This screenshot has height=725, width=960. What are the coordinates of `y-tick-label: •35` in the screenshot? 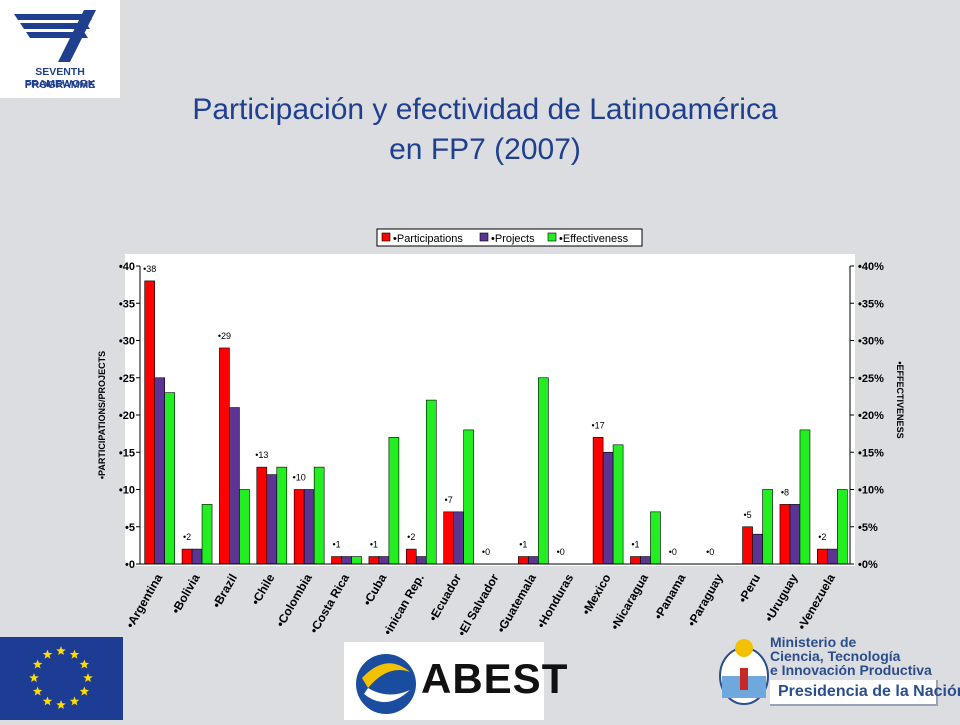 It's located at (127, 304).